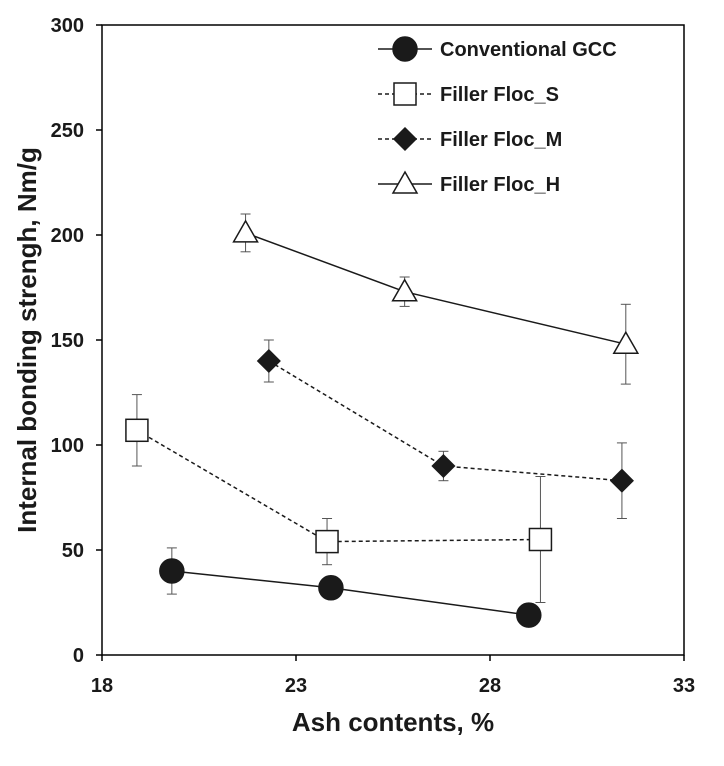  Describe the element at coordinates (67, 131) in the screenshot. I see `y-tick-label: 250` at that location.